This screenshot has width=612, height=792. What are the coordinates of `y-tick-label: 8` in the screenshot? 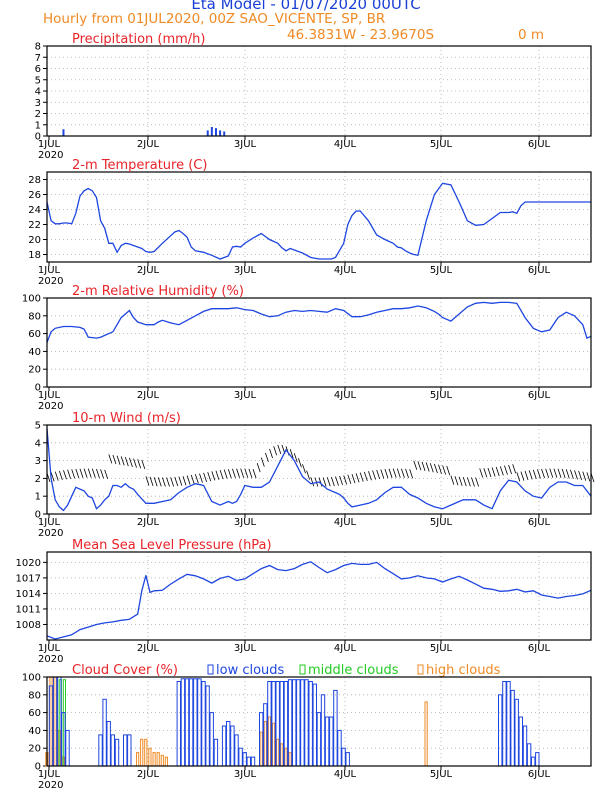 It's located at (38, 47).